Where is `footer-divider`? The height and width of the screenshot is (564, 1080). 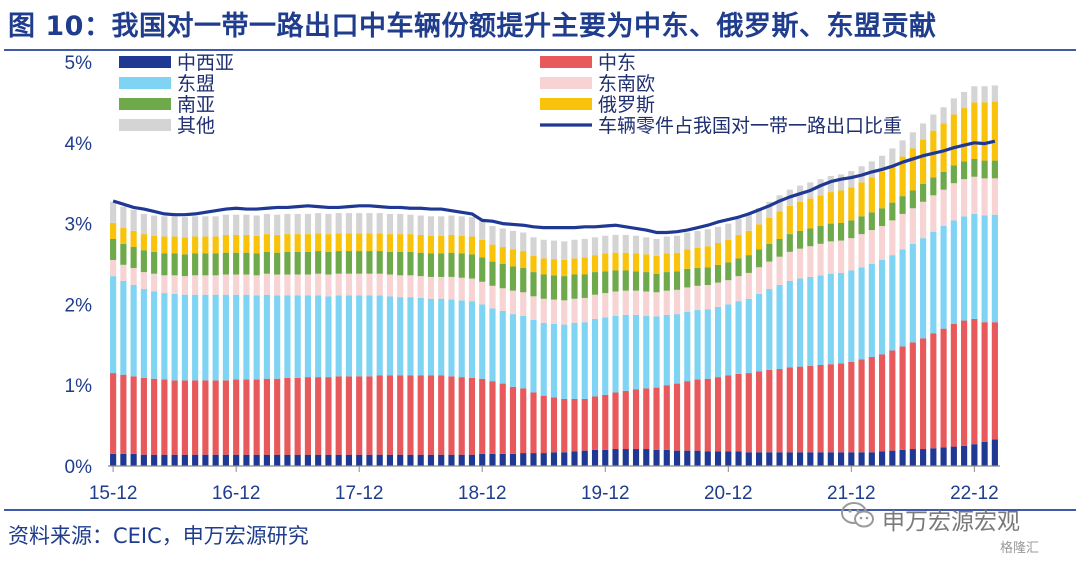
footer-divider is located at coordinates (540, 510).